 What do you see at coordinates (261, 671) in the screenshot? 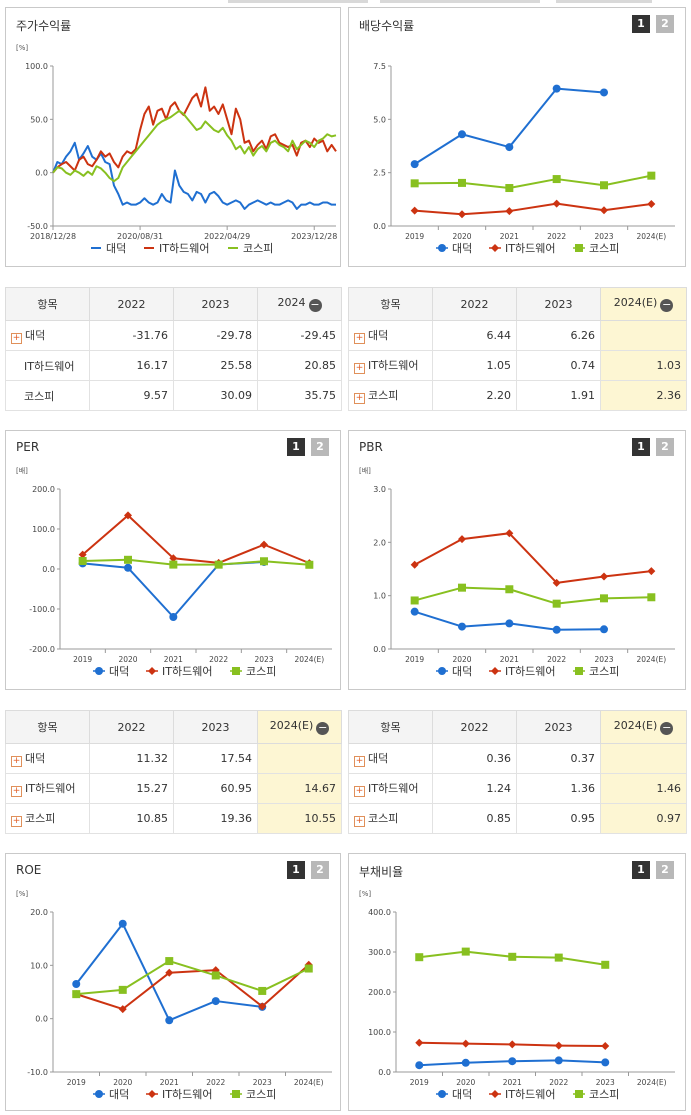
I see `legend-label: 코스피` at bounding box center [261, 671].